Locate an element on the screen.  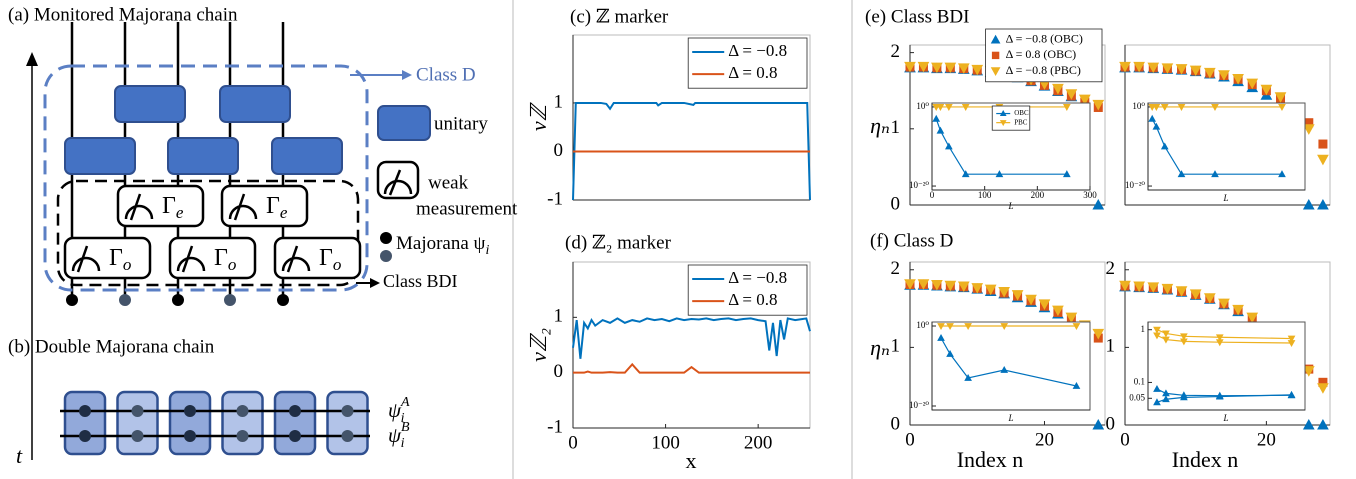
legend-majorana-text: Majorana ψ is located at coordinates (441, 243).